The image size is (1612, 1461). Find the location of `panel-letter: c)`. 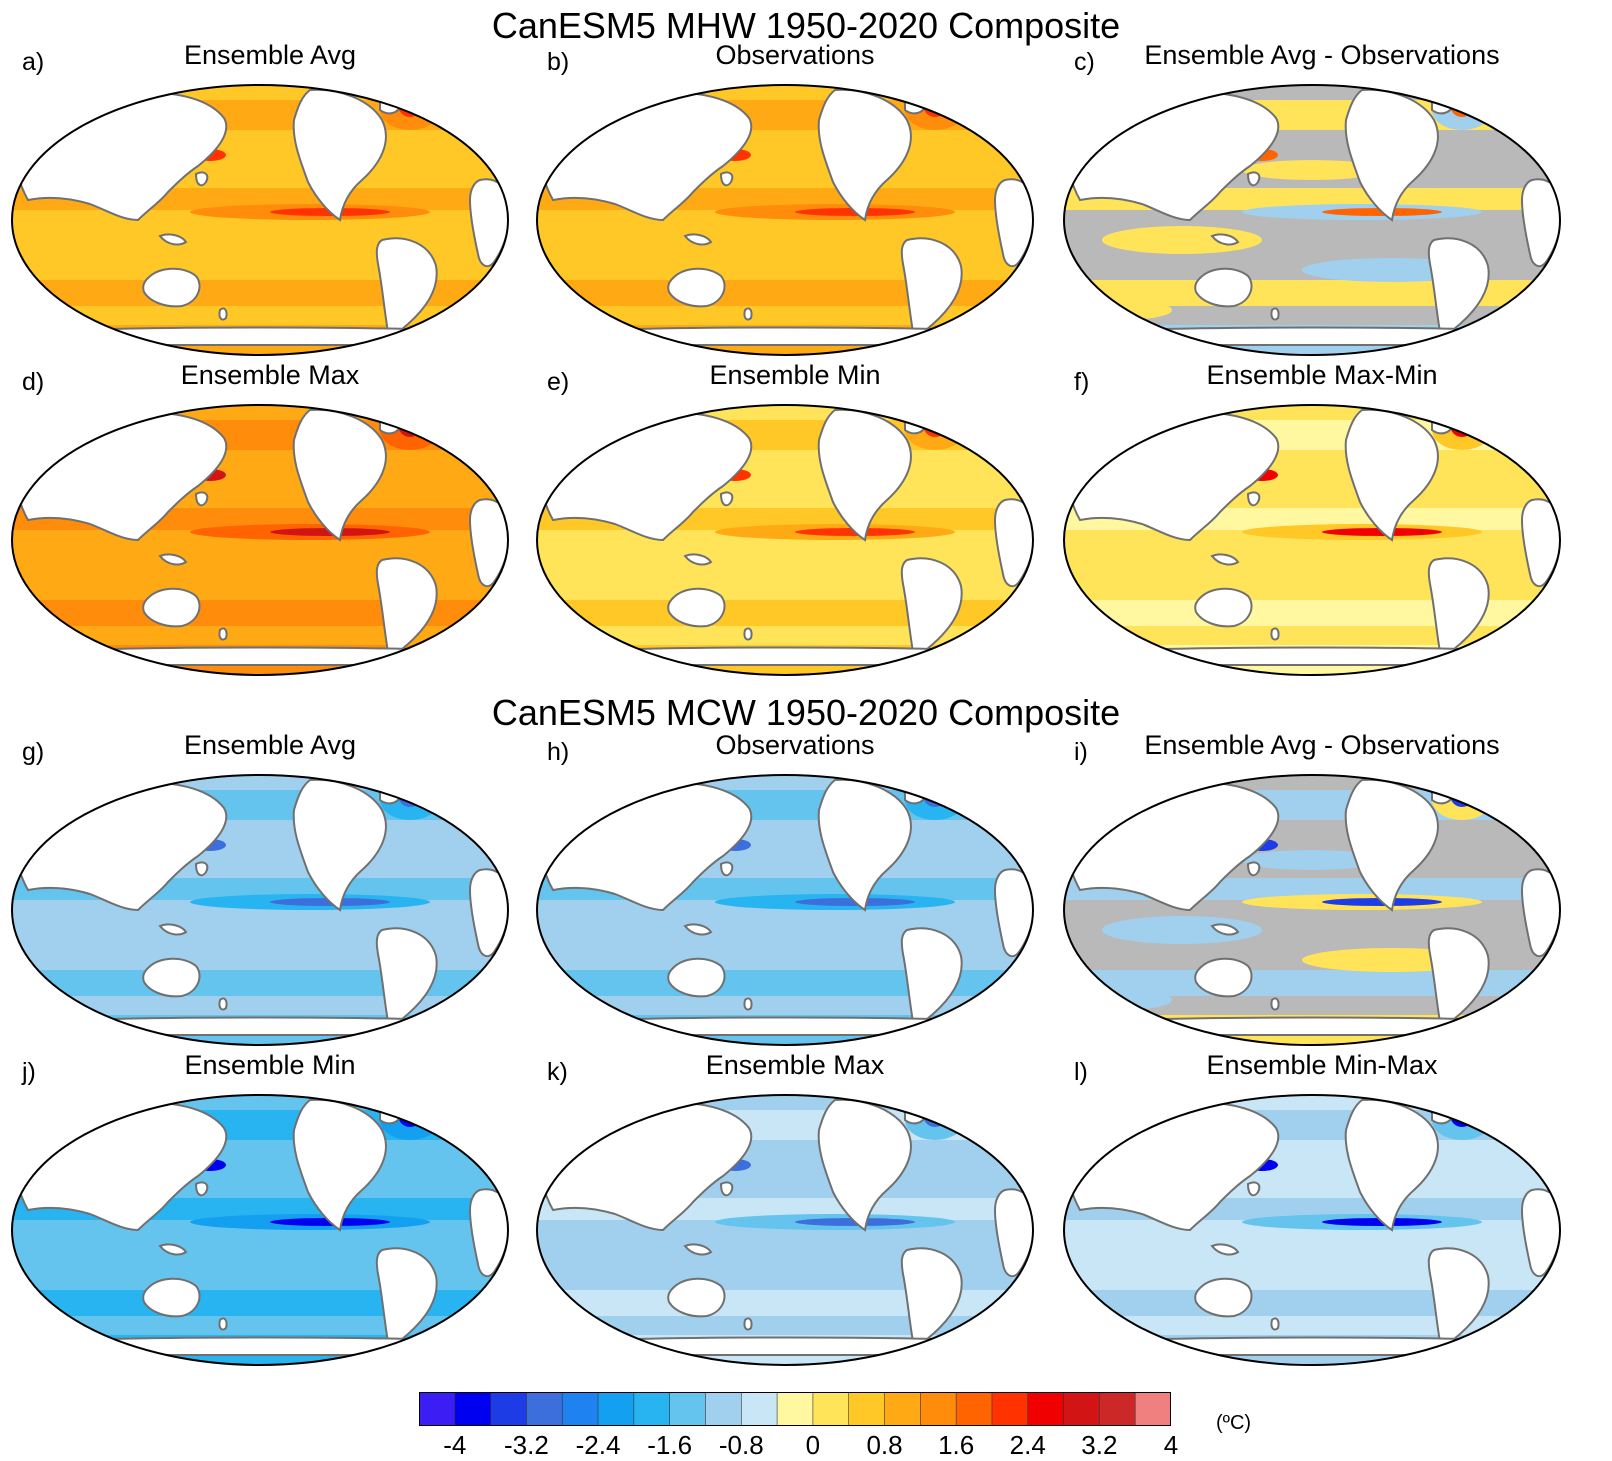

panel-letter: c) is located at coordinates (1084, 62).